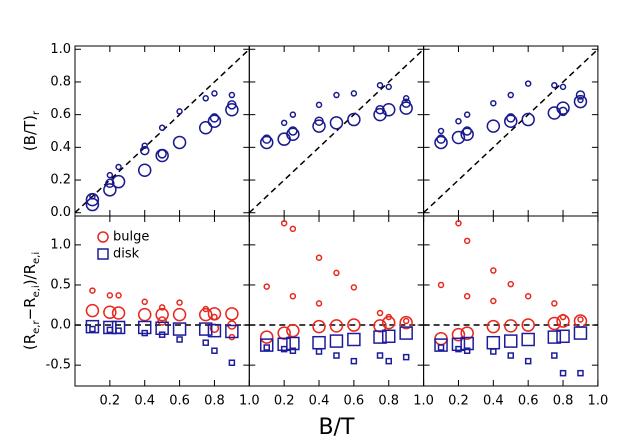 The image size is (623, 445). Describe the element at coordinates (336, 427) in the screenshot. I see `x-axis-label: B/T` at that location.